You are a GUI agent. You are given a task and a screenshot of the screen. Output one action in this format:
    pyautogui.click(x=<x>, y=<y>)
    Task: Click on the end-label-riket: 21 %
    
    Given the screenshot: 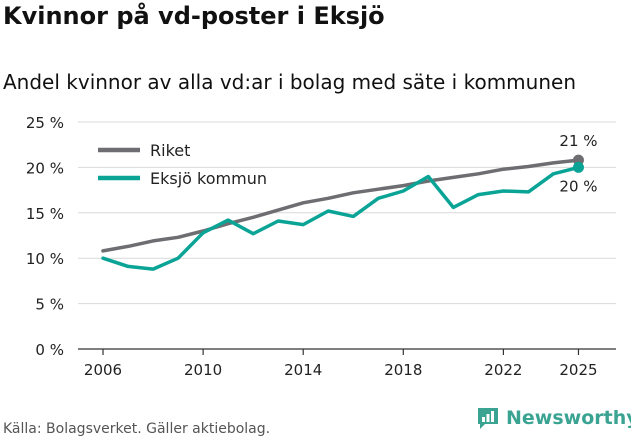 What is the action you would take?
    pyautogui.click(x=578, y=141)
    